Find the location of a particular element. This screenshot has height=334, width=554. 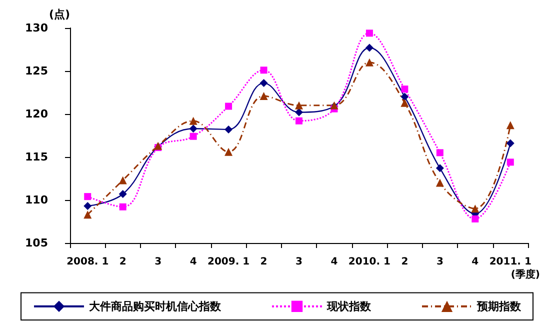

y-tick-label: 125 is located at coordinates (36, 71).